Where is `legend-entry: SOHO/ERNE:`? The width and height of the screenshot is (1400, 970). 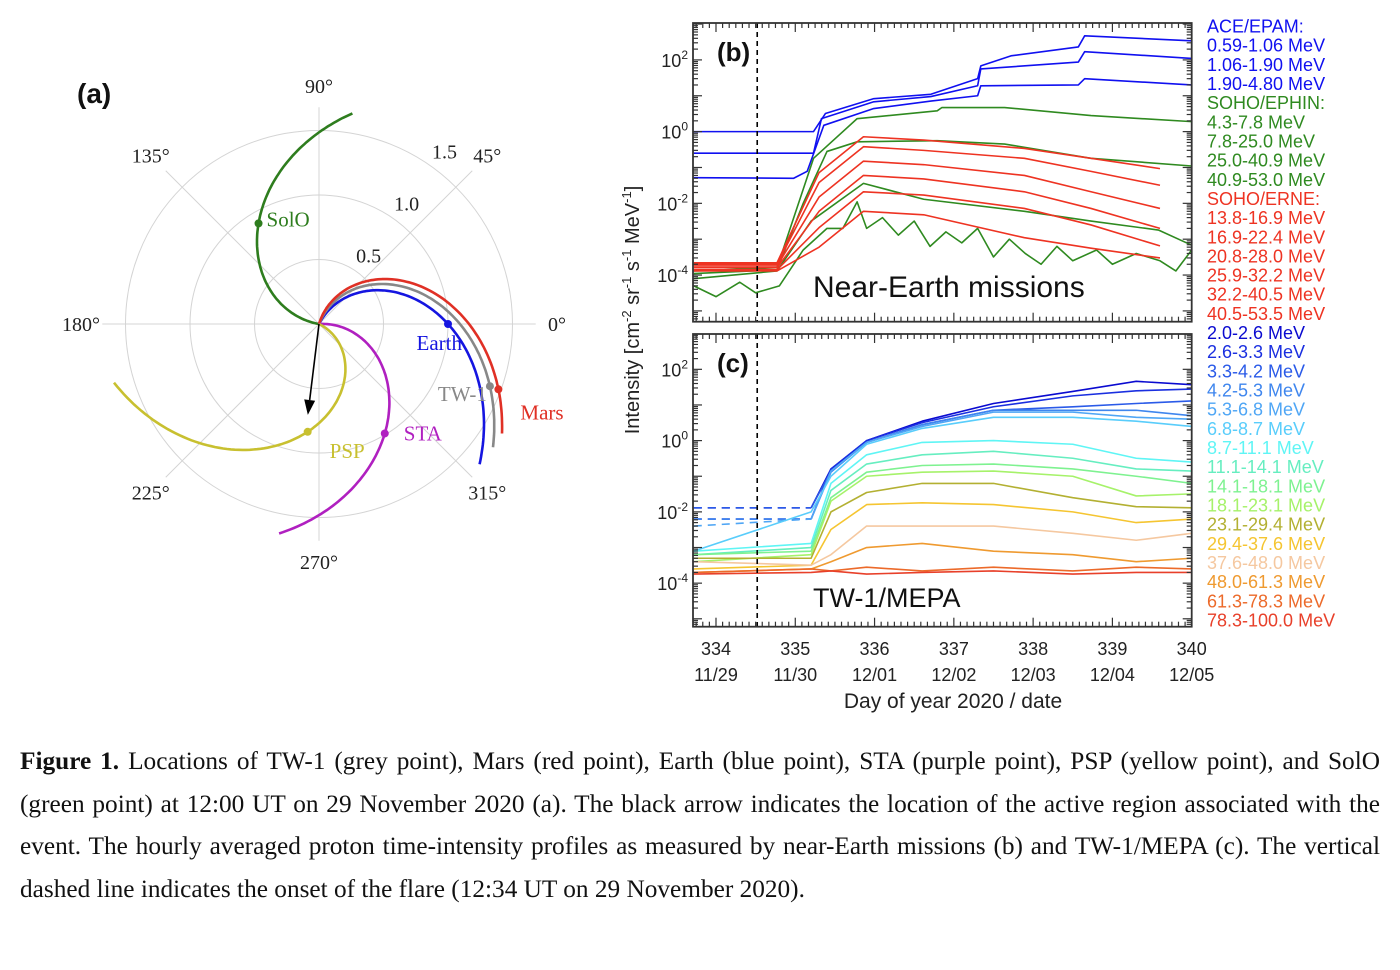 legend-entry: SOHO/ERNE: is located at coordinates (1263, 199).